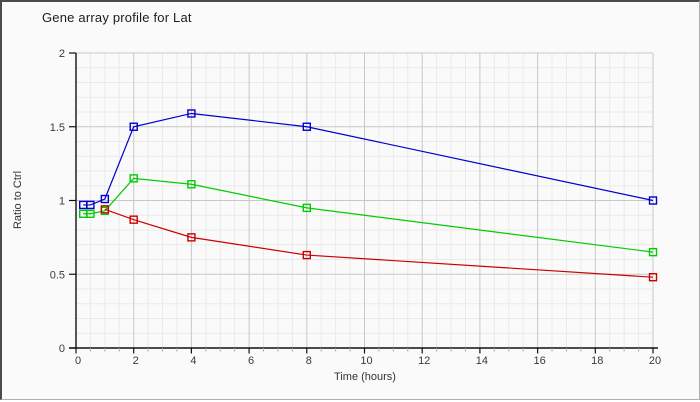 Image resolution: width=700 pixels, height=402 pixels. What do you see at coordinates (309, 361) in the screenshot?
I see `x-tick-label: 8` at bounding box center [309, 361].